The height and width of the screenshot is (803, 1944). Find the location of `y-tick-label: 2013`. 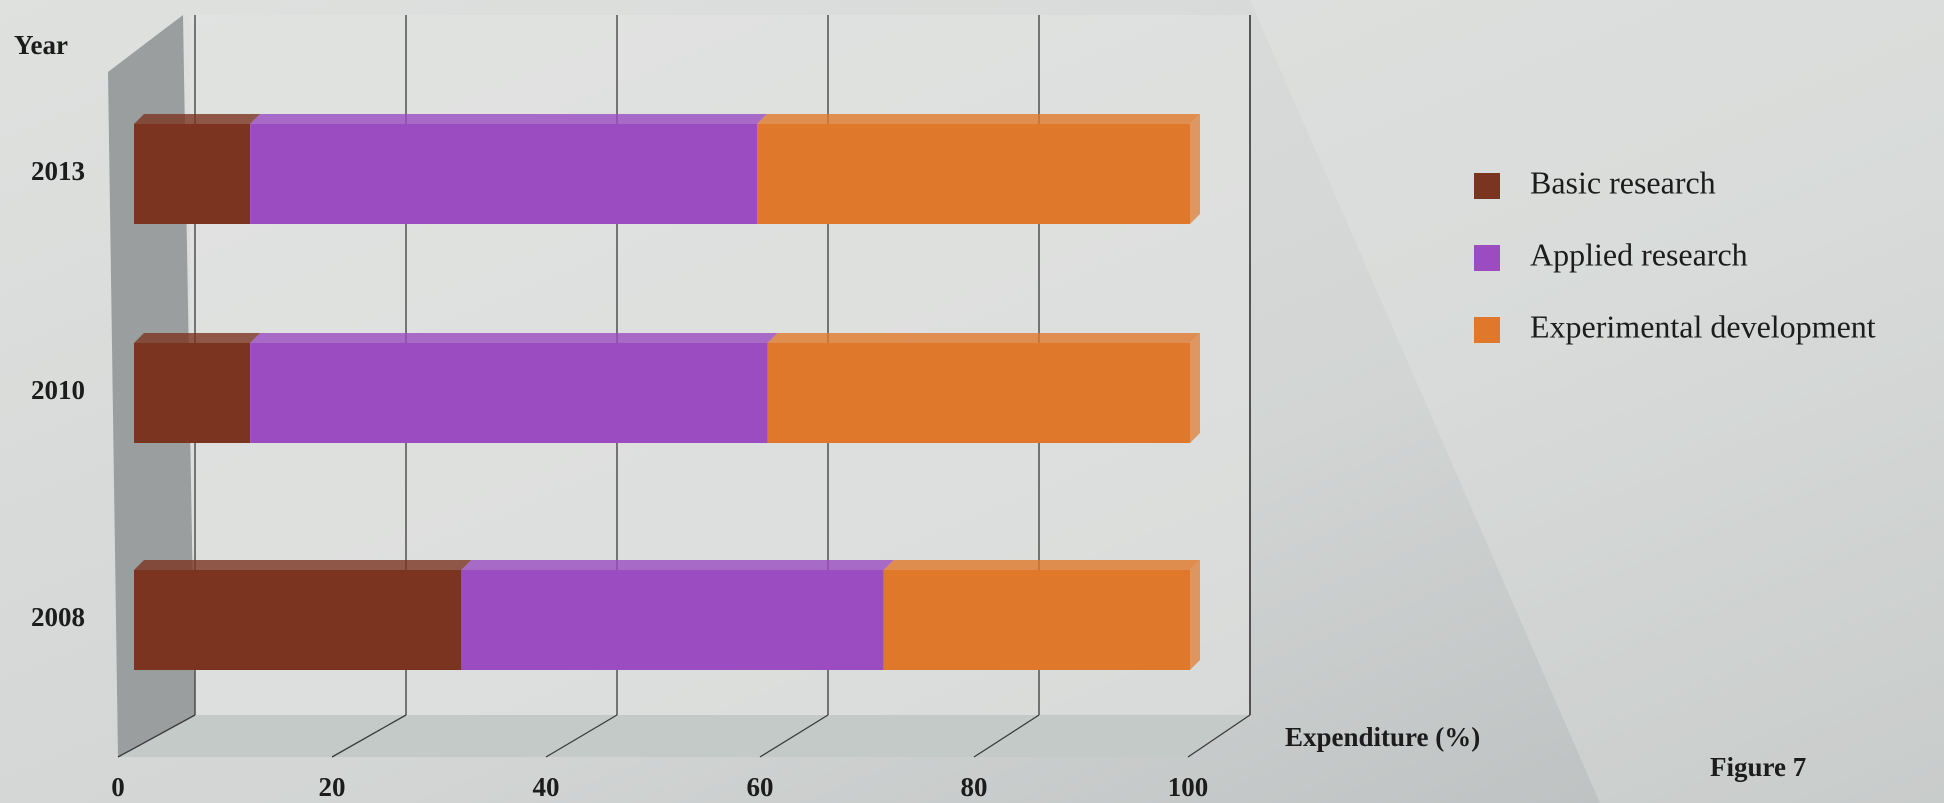

y-tick-label: 2013 is located at coordinates (58, 171).